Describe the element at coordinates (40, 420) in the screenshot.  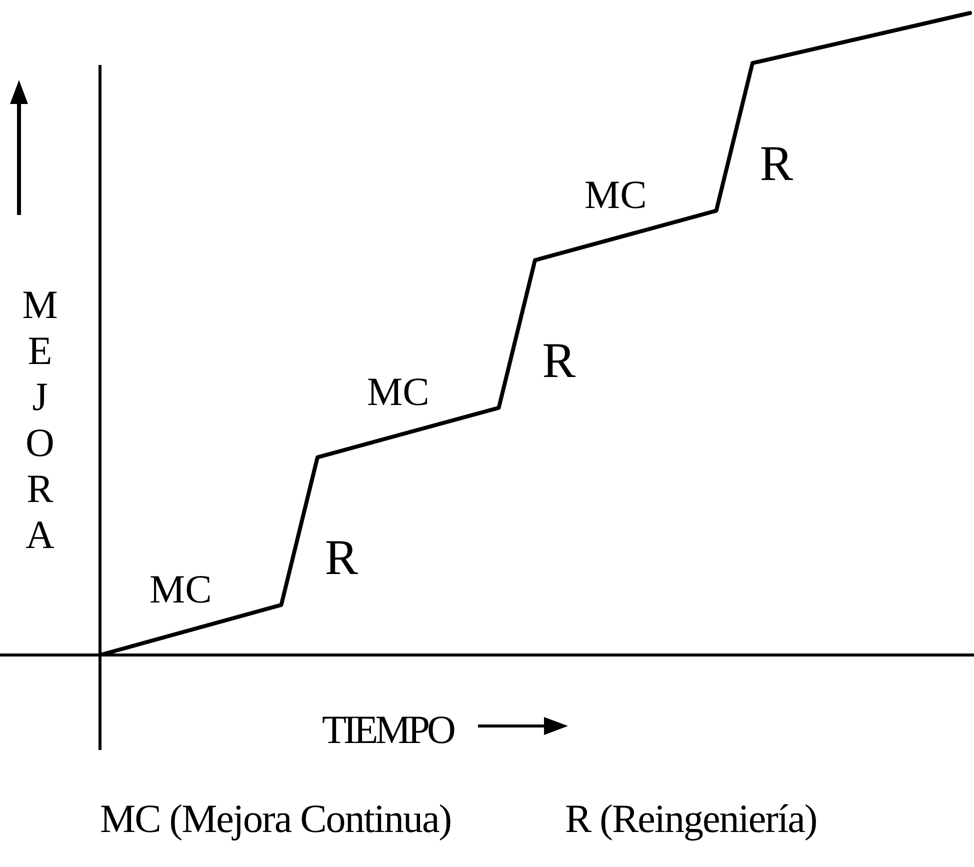
I see `y-axis-title: MEJORA` at that location.